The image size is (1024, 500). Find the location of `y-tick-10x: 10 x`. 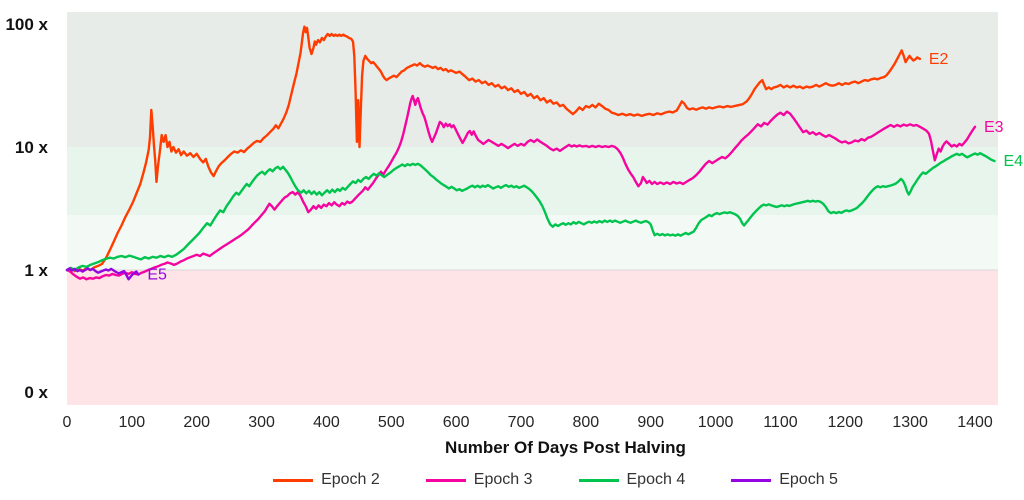

y-tick-10x: 10 x is located at coordinates (32, 147).